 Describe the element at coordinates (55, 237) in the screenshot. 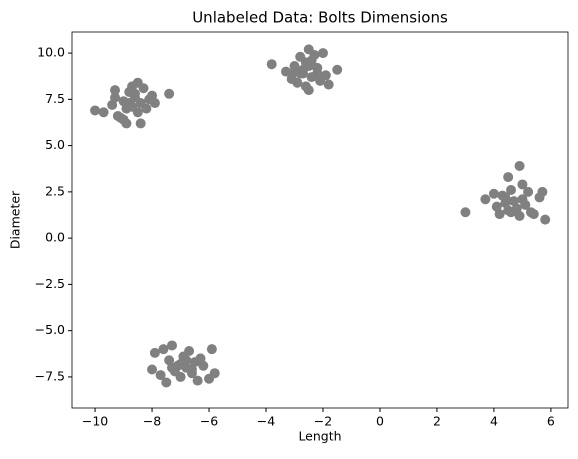

I see `y-tick-label: 0.0` at that location.